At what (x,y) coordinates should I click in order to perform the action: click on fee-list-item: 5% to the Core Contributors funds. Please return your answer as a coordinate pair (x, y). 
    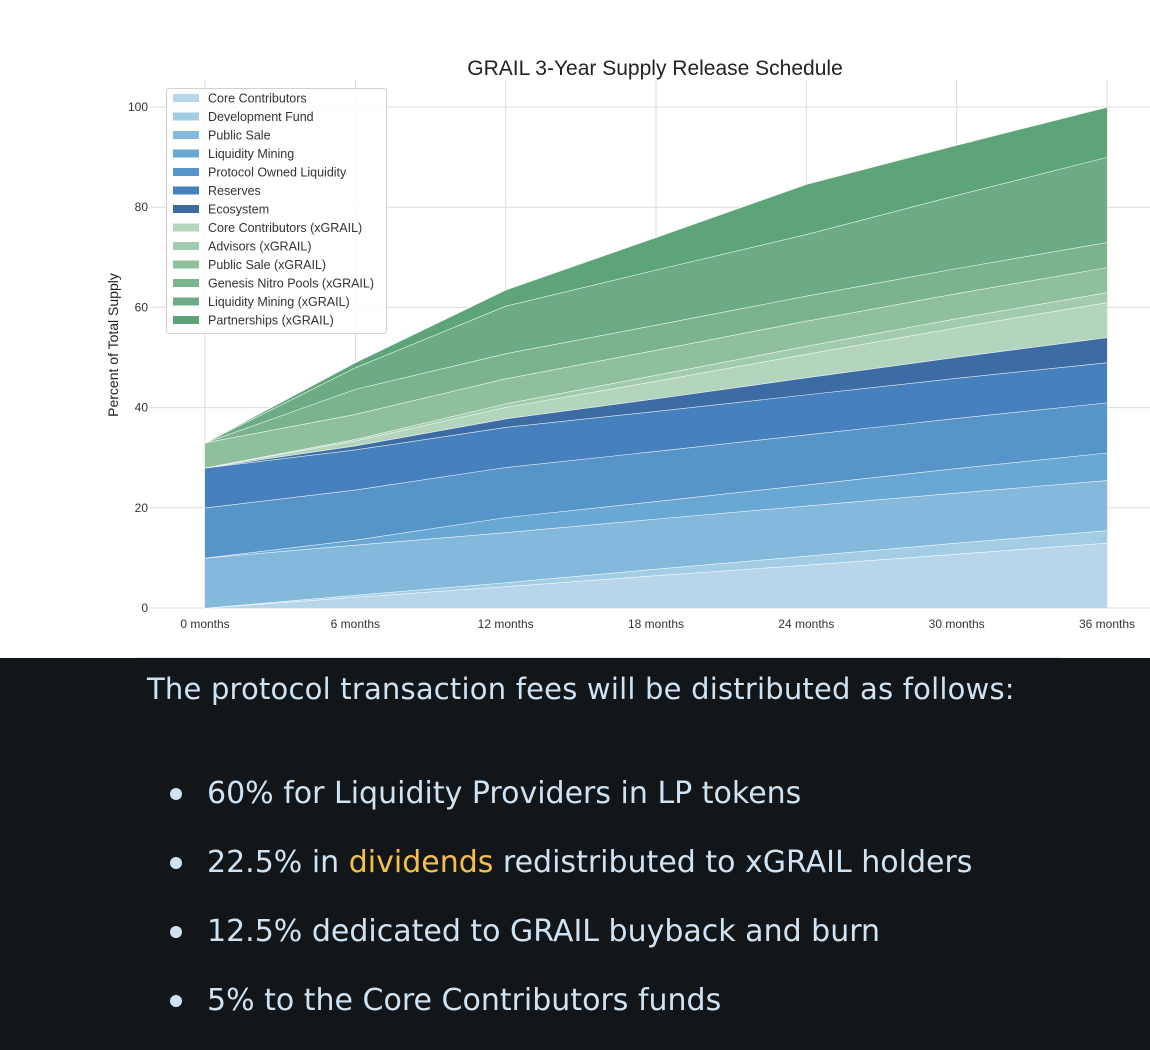
    Looking at the image, I should click on (569, 1015).